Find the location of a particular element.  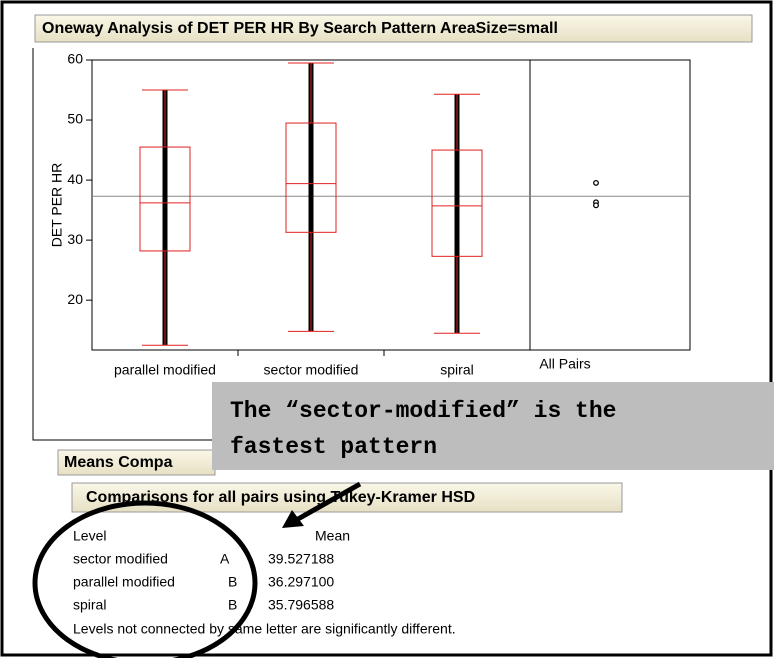

highlight-ellipse is located at coordinates (145, 579).